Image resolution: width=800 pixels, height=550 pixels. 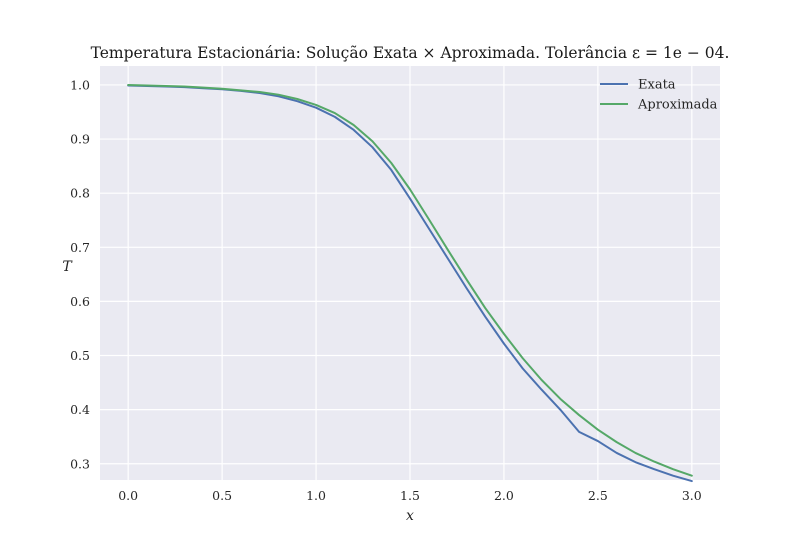 What do you see at coordinates (410, 516) in the screenshot?
I see `x-axis-label: x` at bounding box center [410, 516].